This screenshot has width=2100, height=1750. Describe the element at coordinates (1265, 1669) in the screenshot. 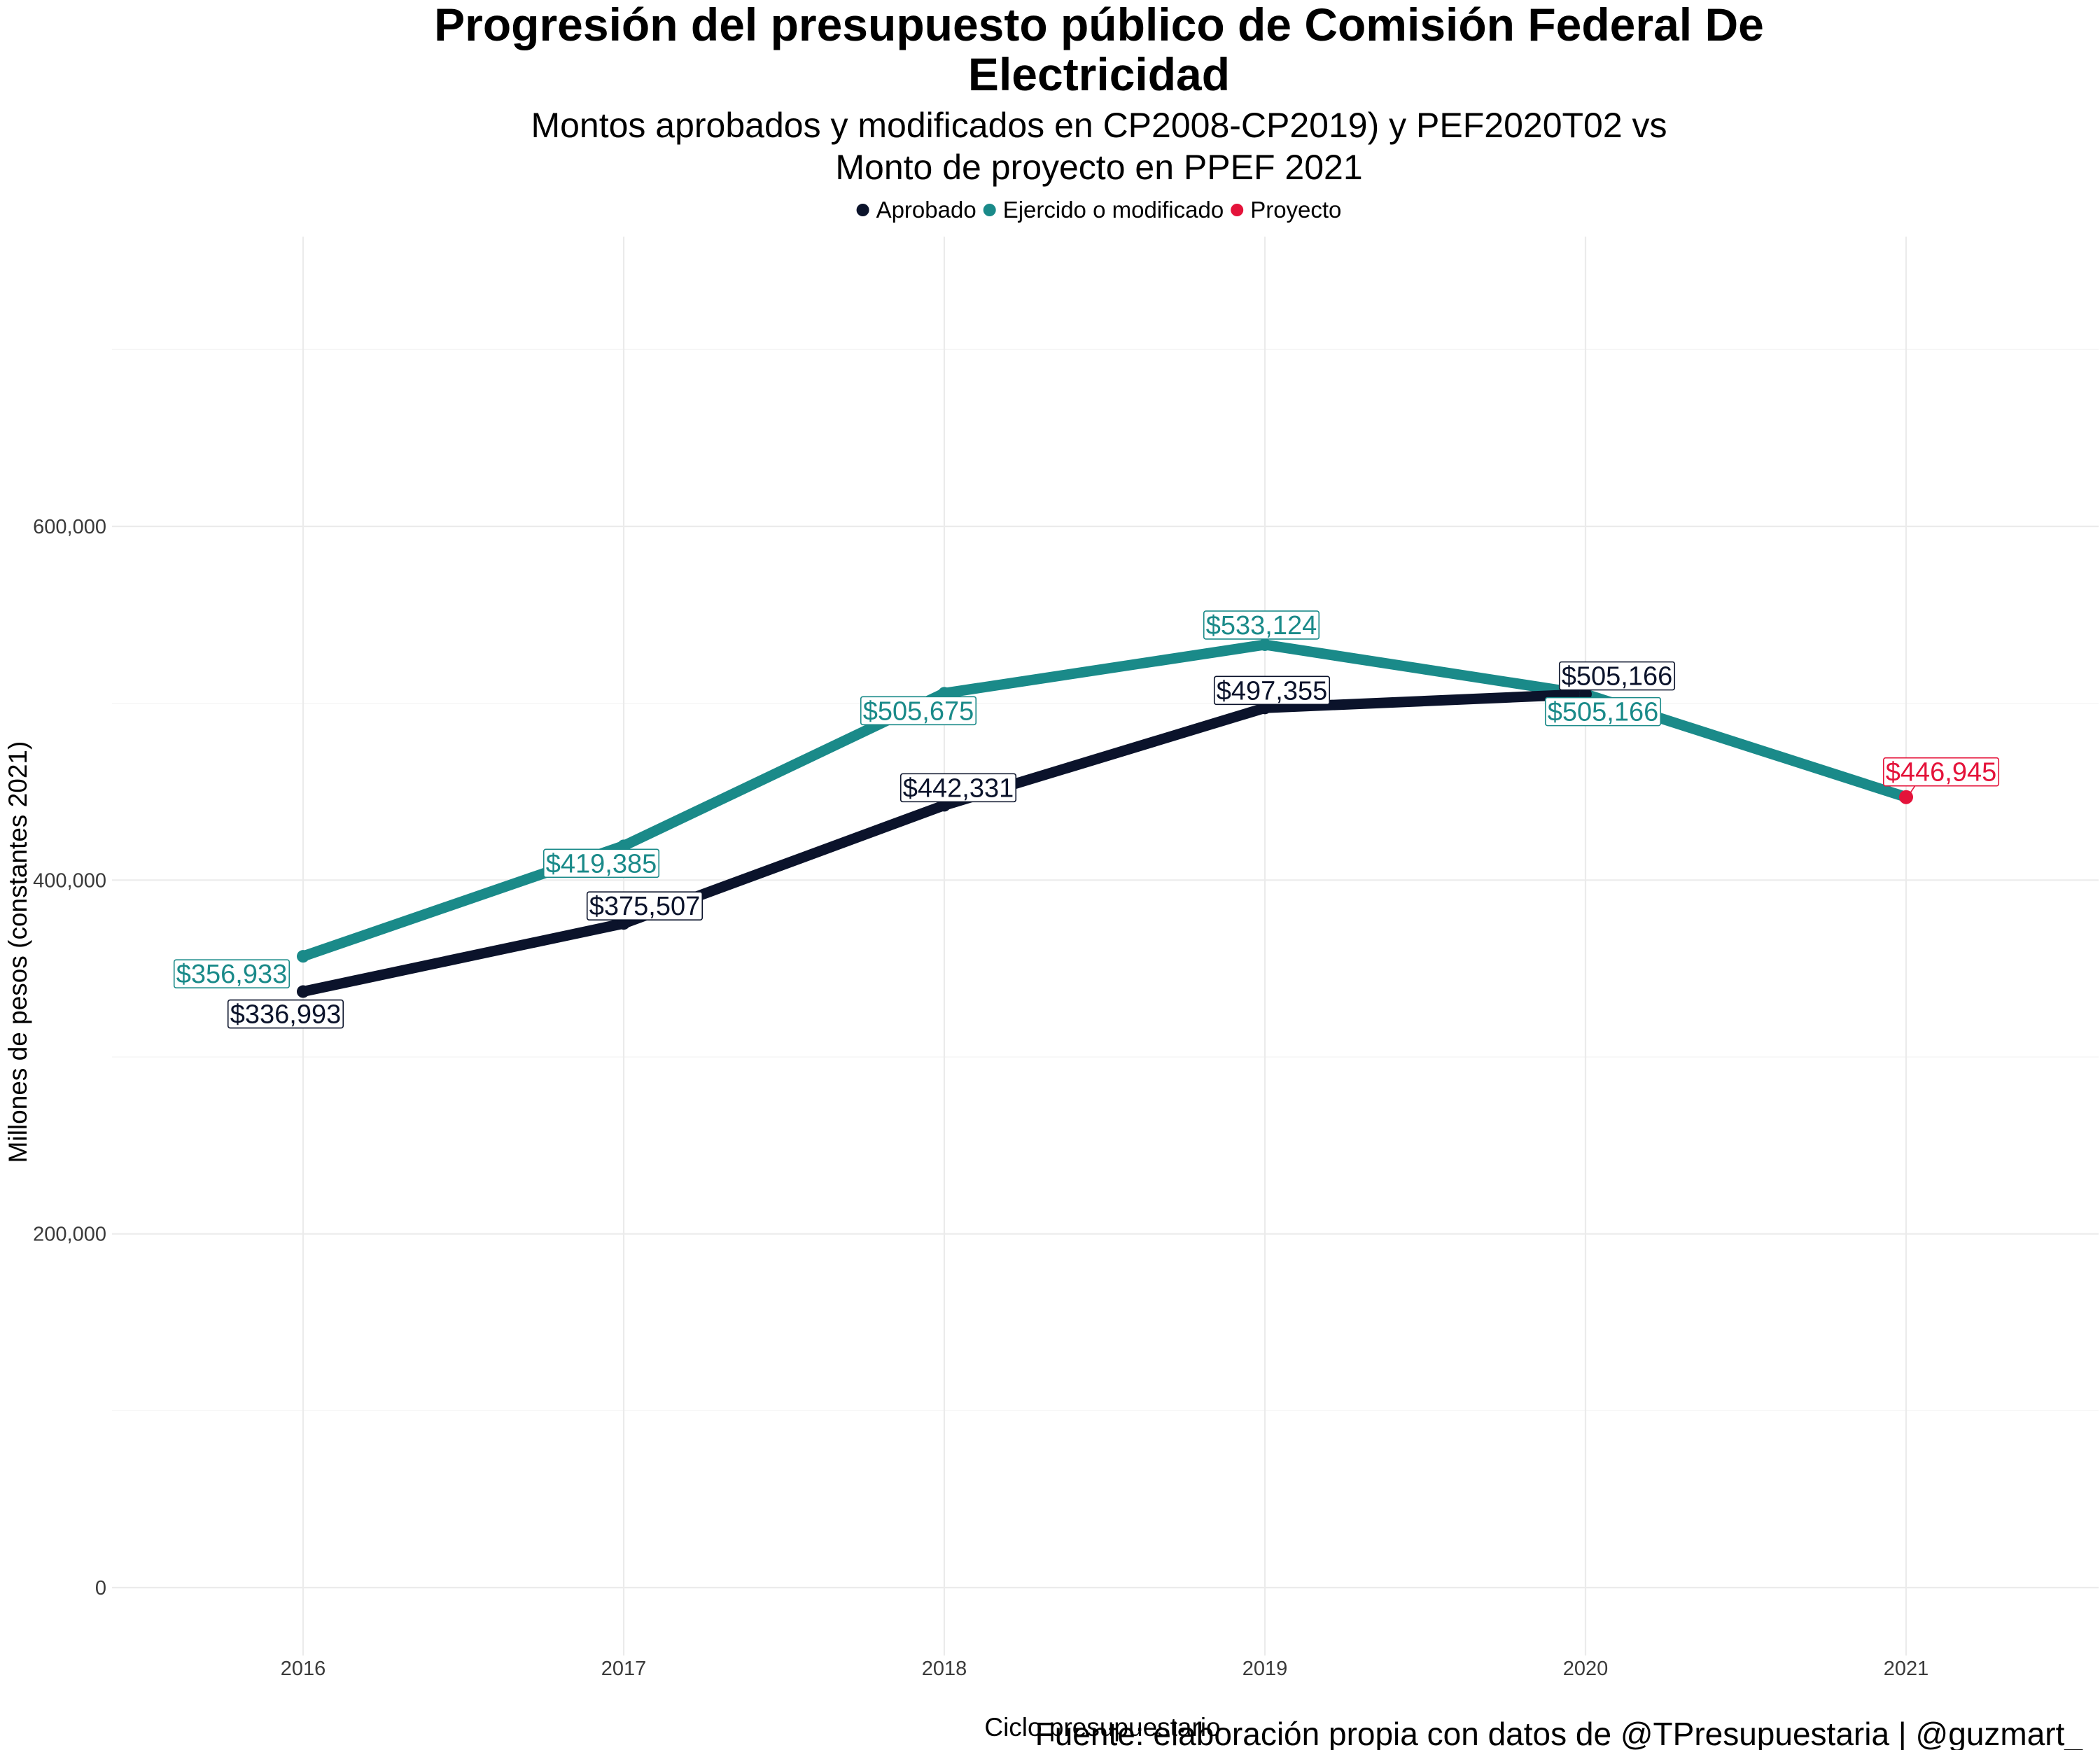

I see `x-tick-label: 2019` at that location.